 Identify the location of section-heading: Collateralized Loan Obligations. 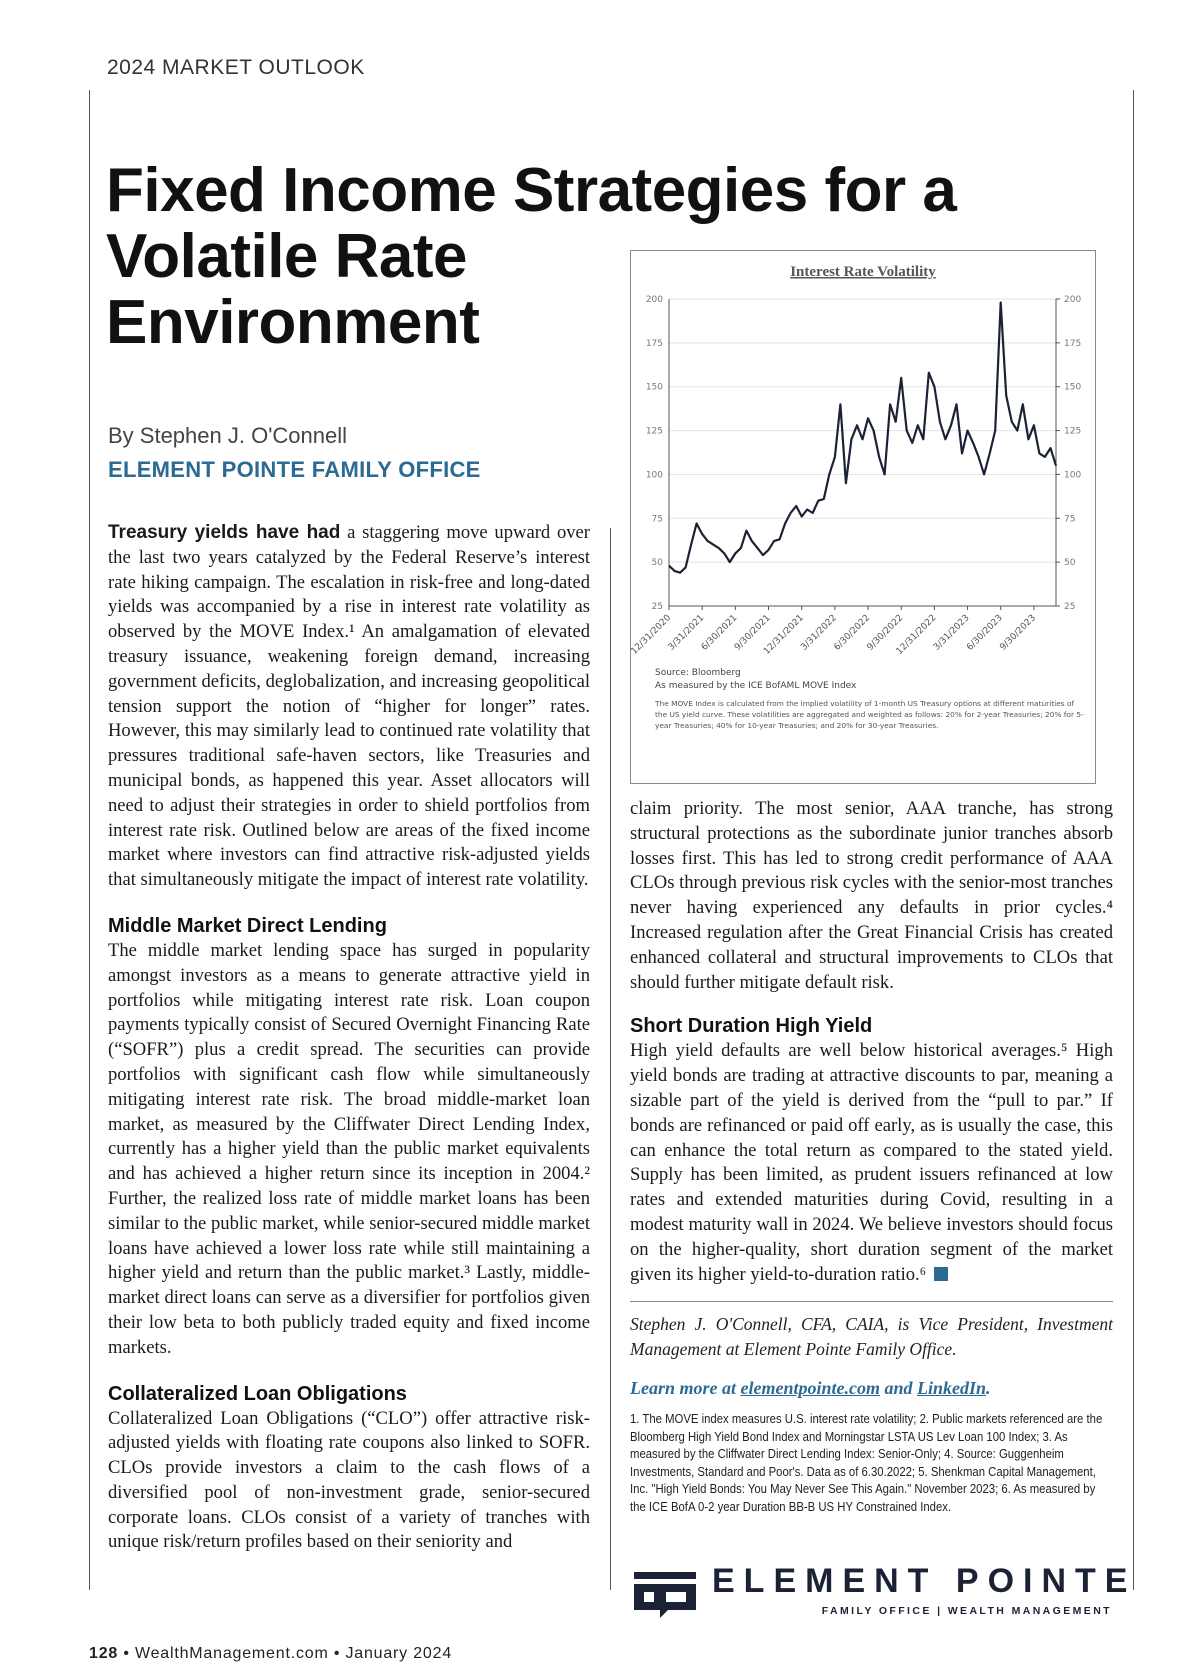
(257, 1393).